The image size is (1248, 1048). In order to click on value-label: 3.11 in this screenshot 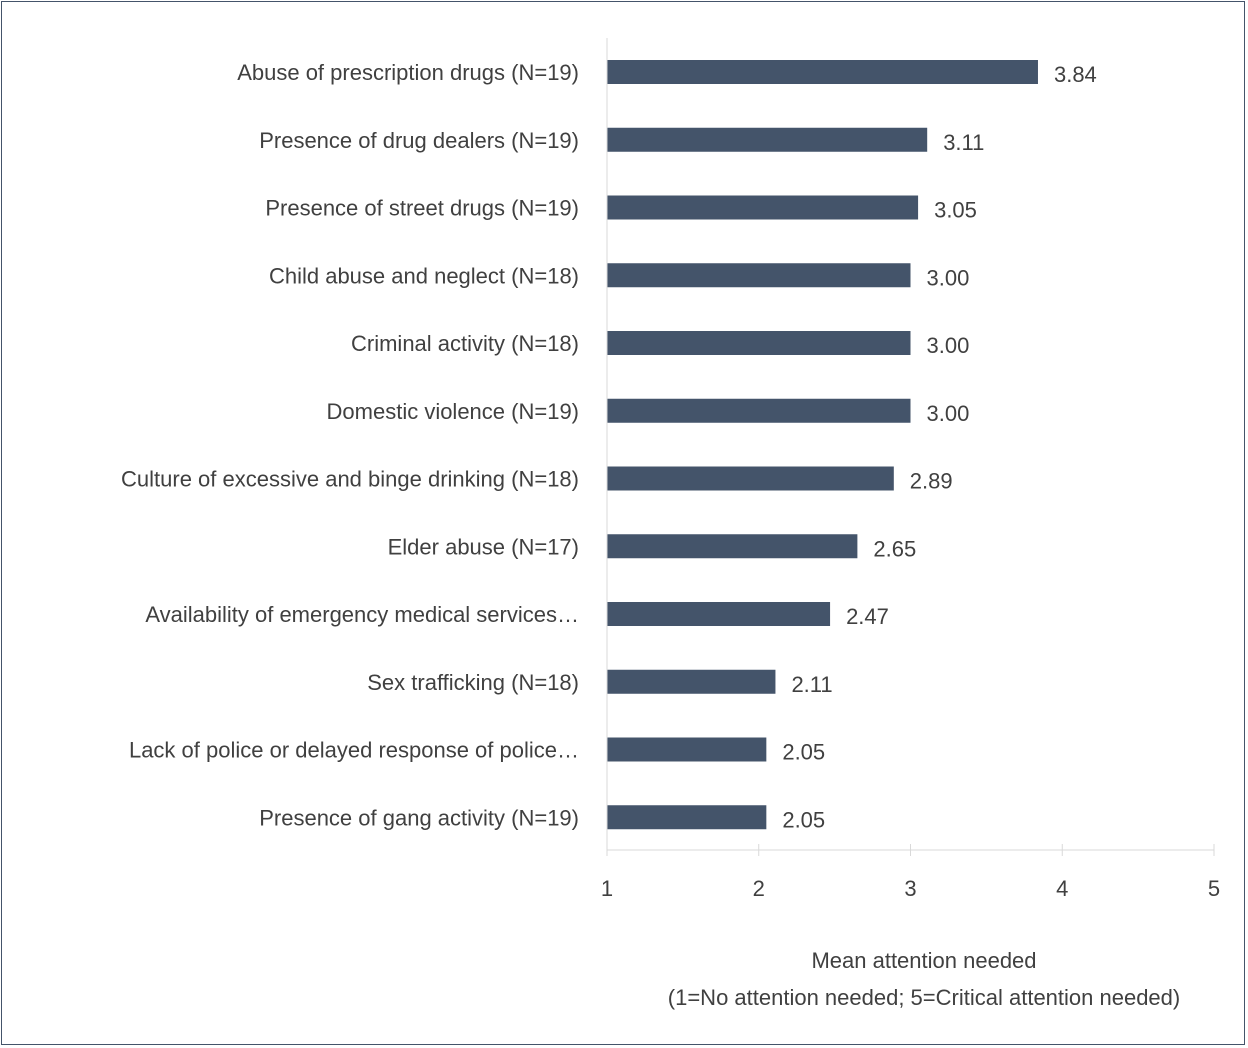, I will do `click(963, 142)`.